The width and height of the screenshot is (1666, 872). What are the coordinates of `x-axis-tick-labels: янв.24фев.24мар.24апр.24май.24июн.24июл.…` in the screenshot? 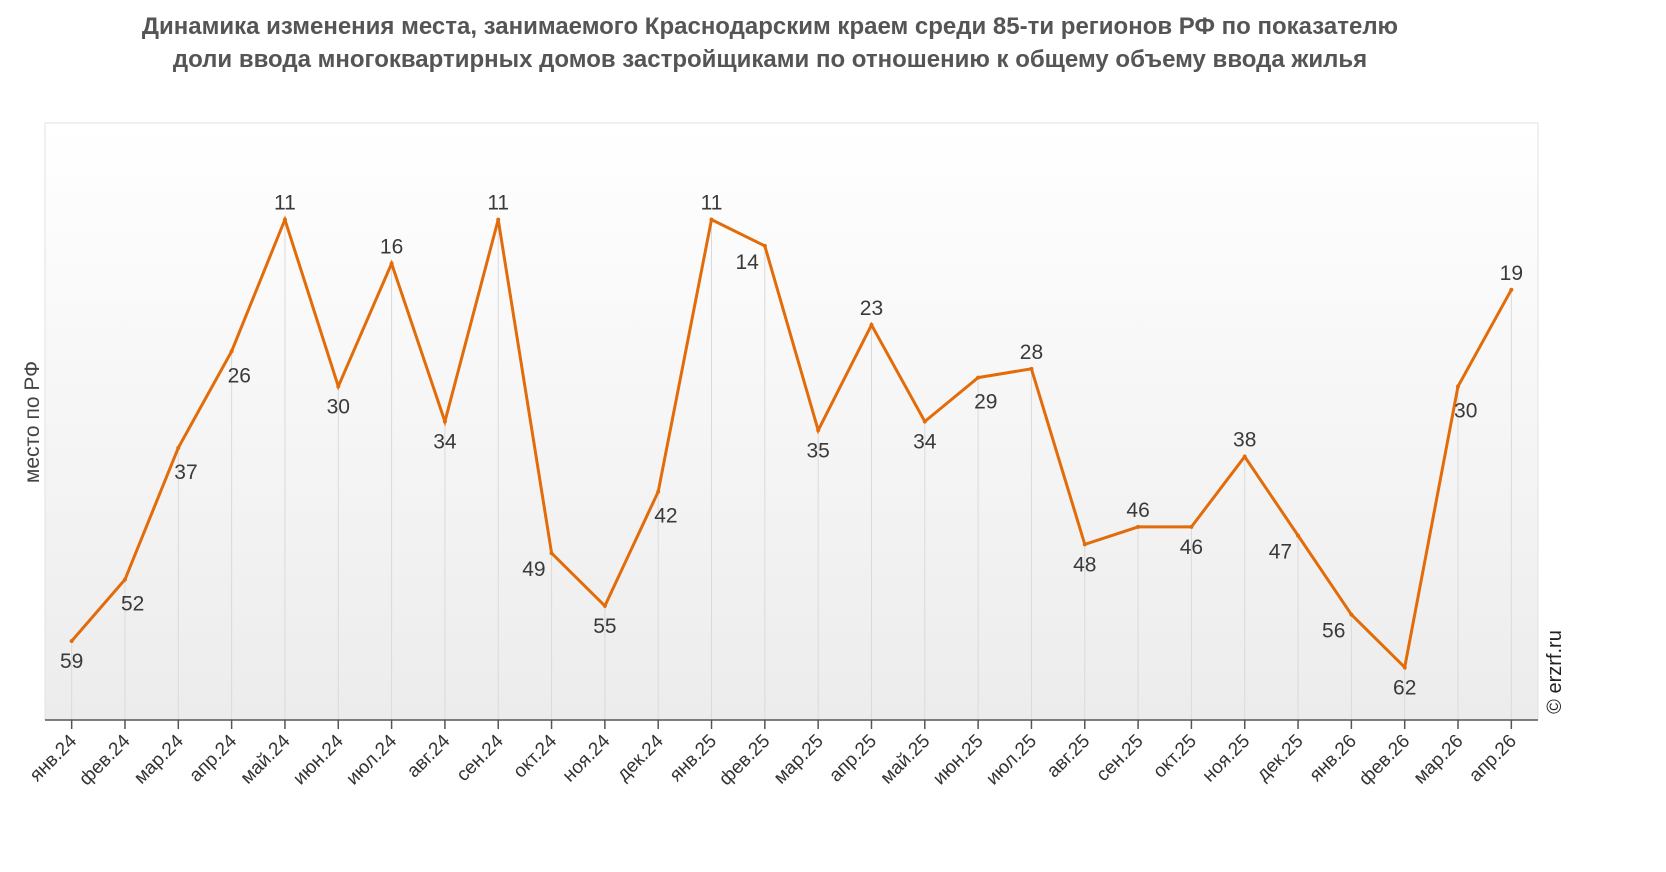 It's located at (773, 760).